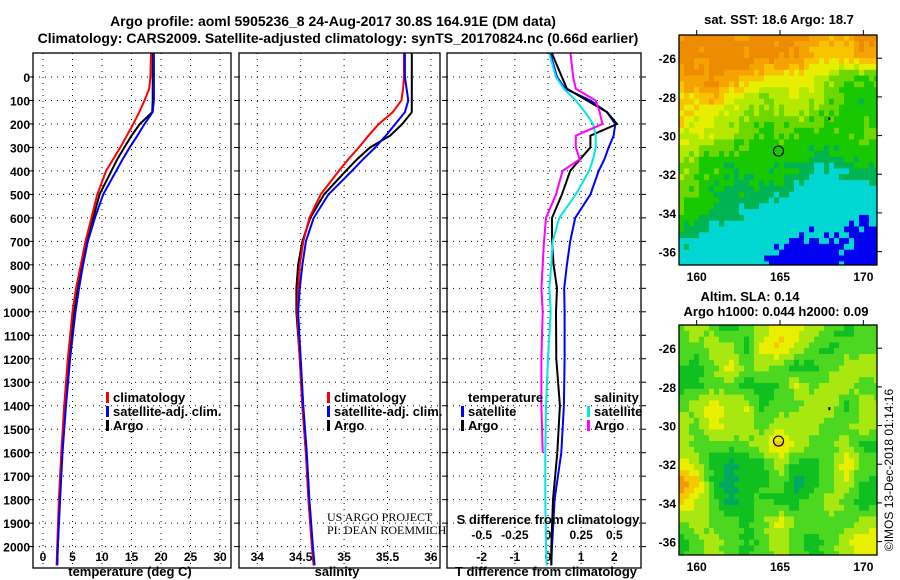 Image resolution: width=900 pixels, height=580 pixels. I want to click on lat-tick-label: -34, so click(668, 504).